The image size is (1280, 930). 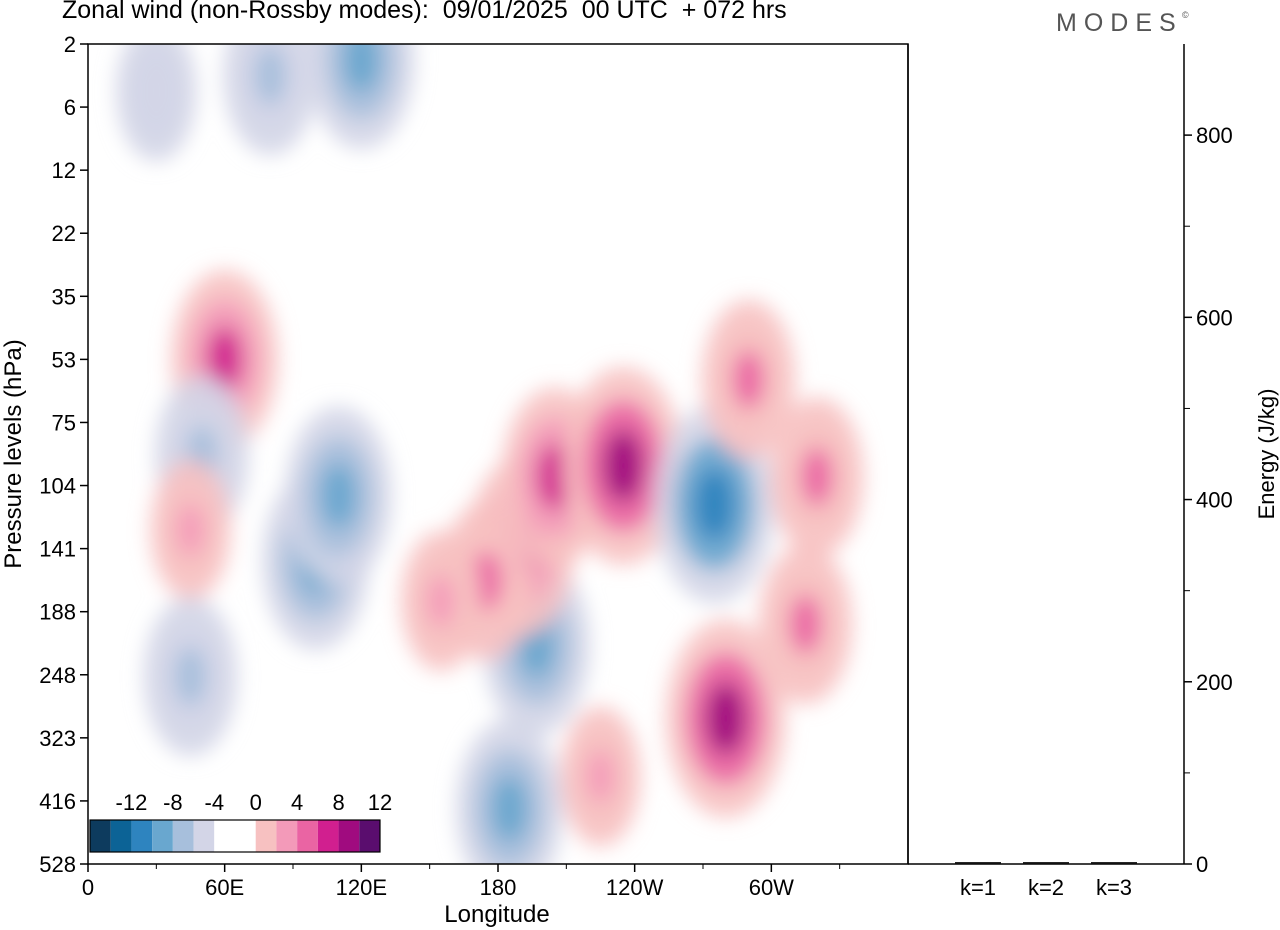 What do you see at coordinates (57, 675) in the screenshot?
I see `y-tick-label: 248` at bounding box center [57, 675].